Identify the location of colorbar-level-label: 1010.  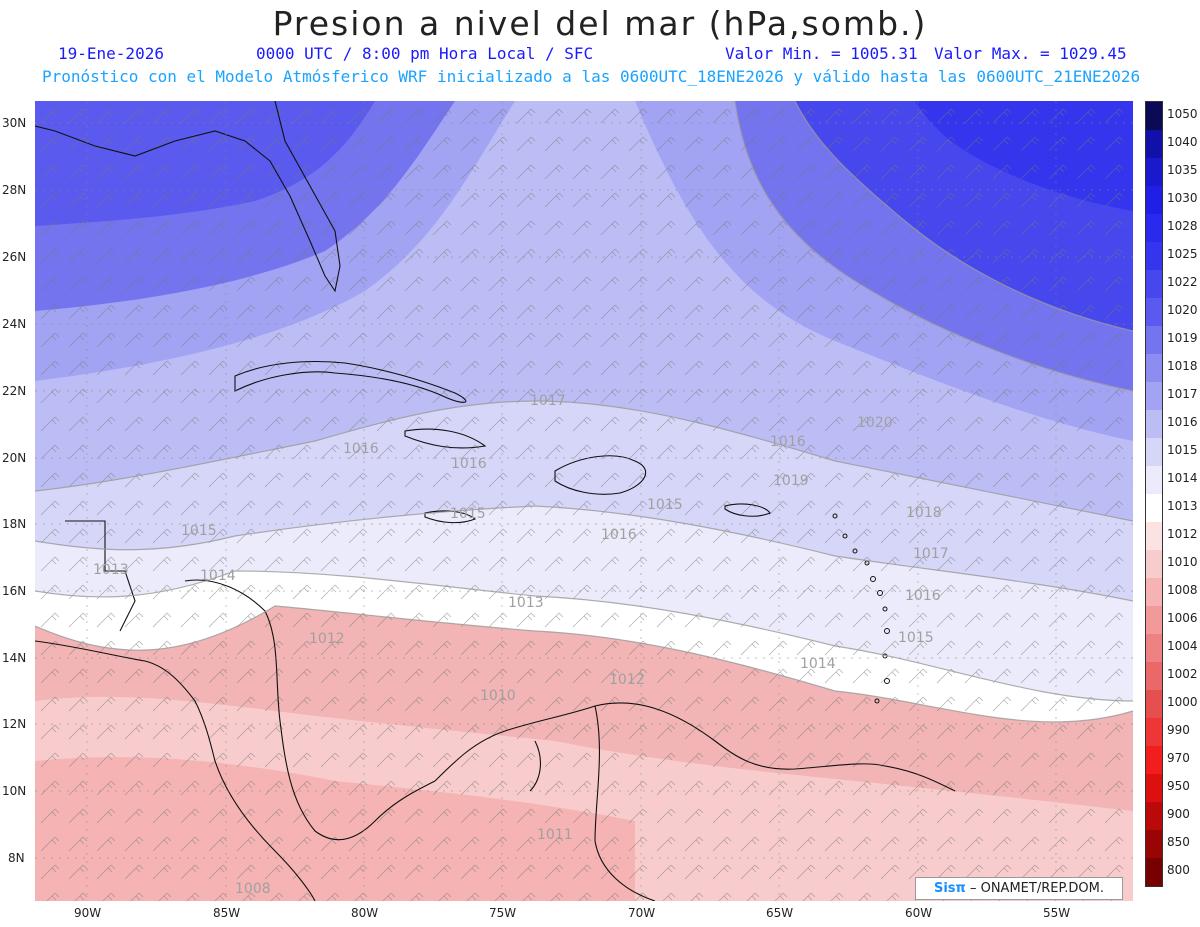
(1182, 562).